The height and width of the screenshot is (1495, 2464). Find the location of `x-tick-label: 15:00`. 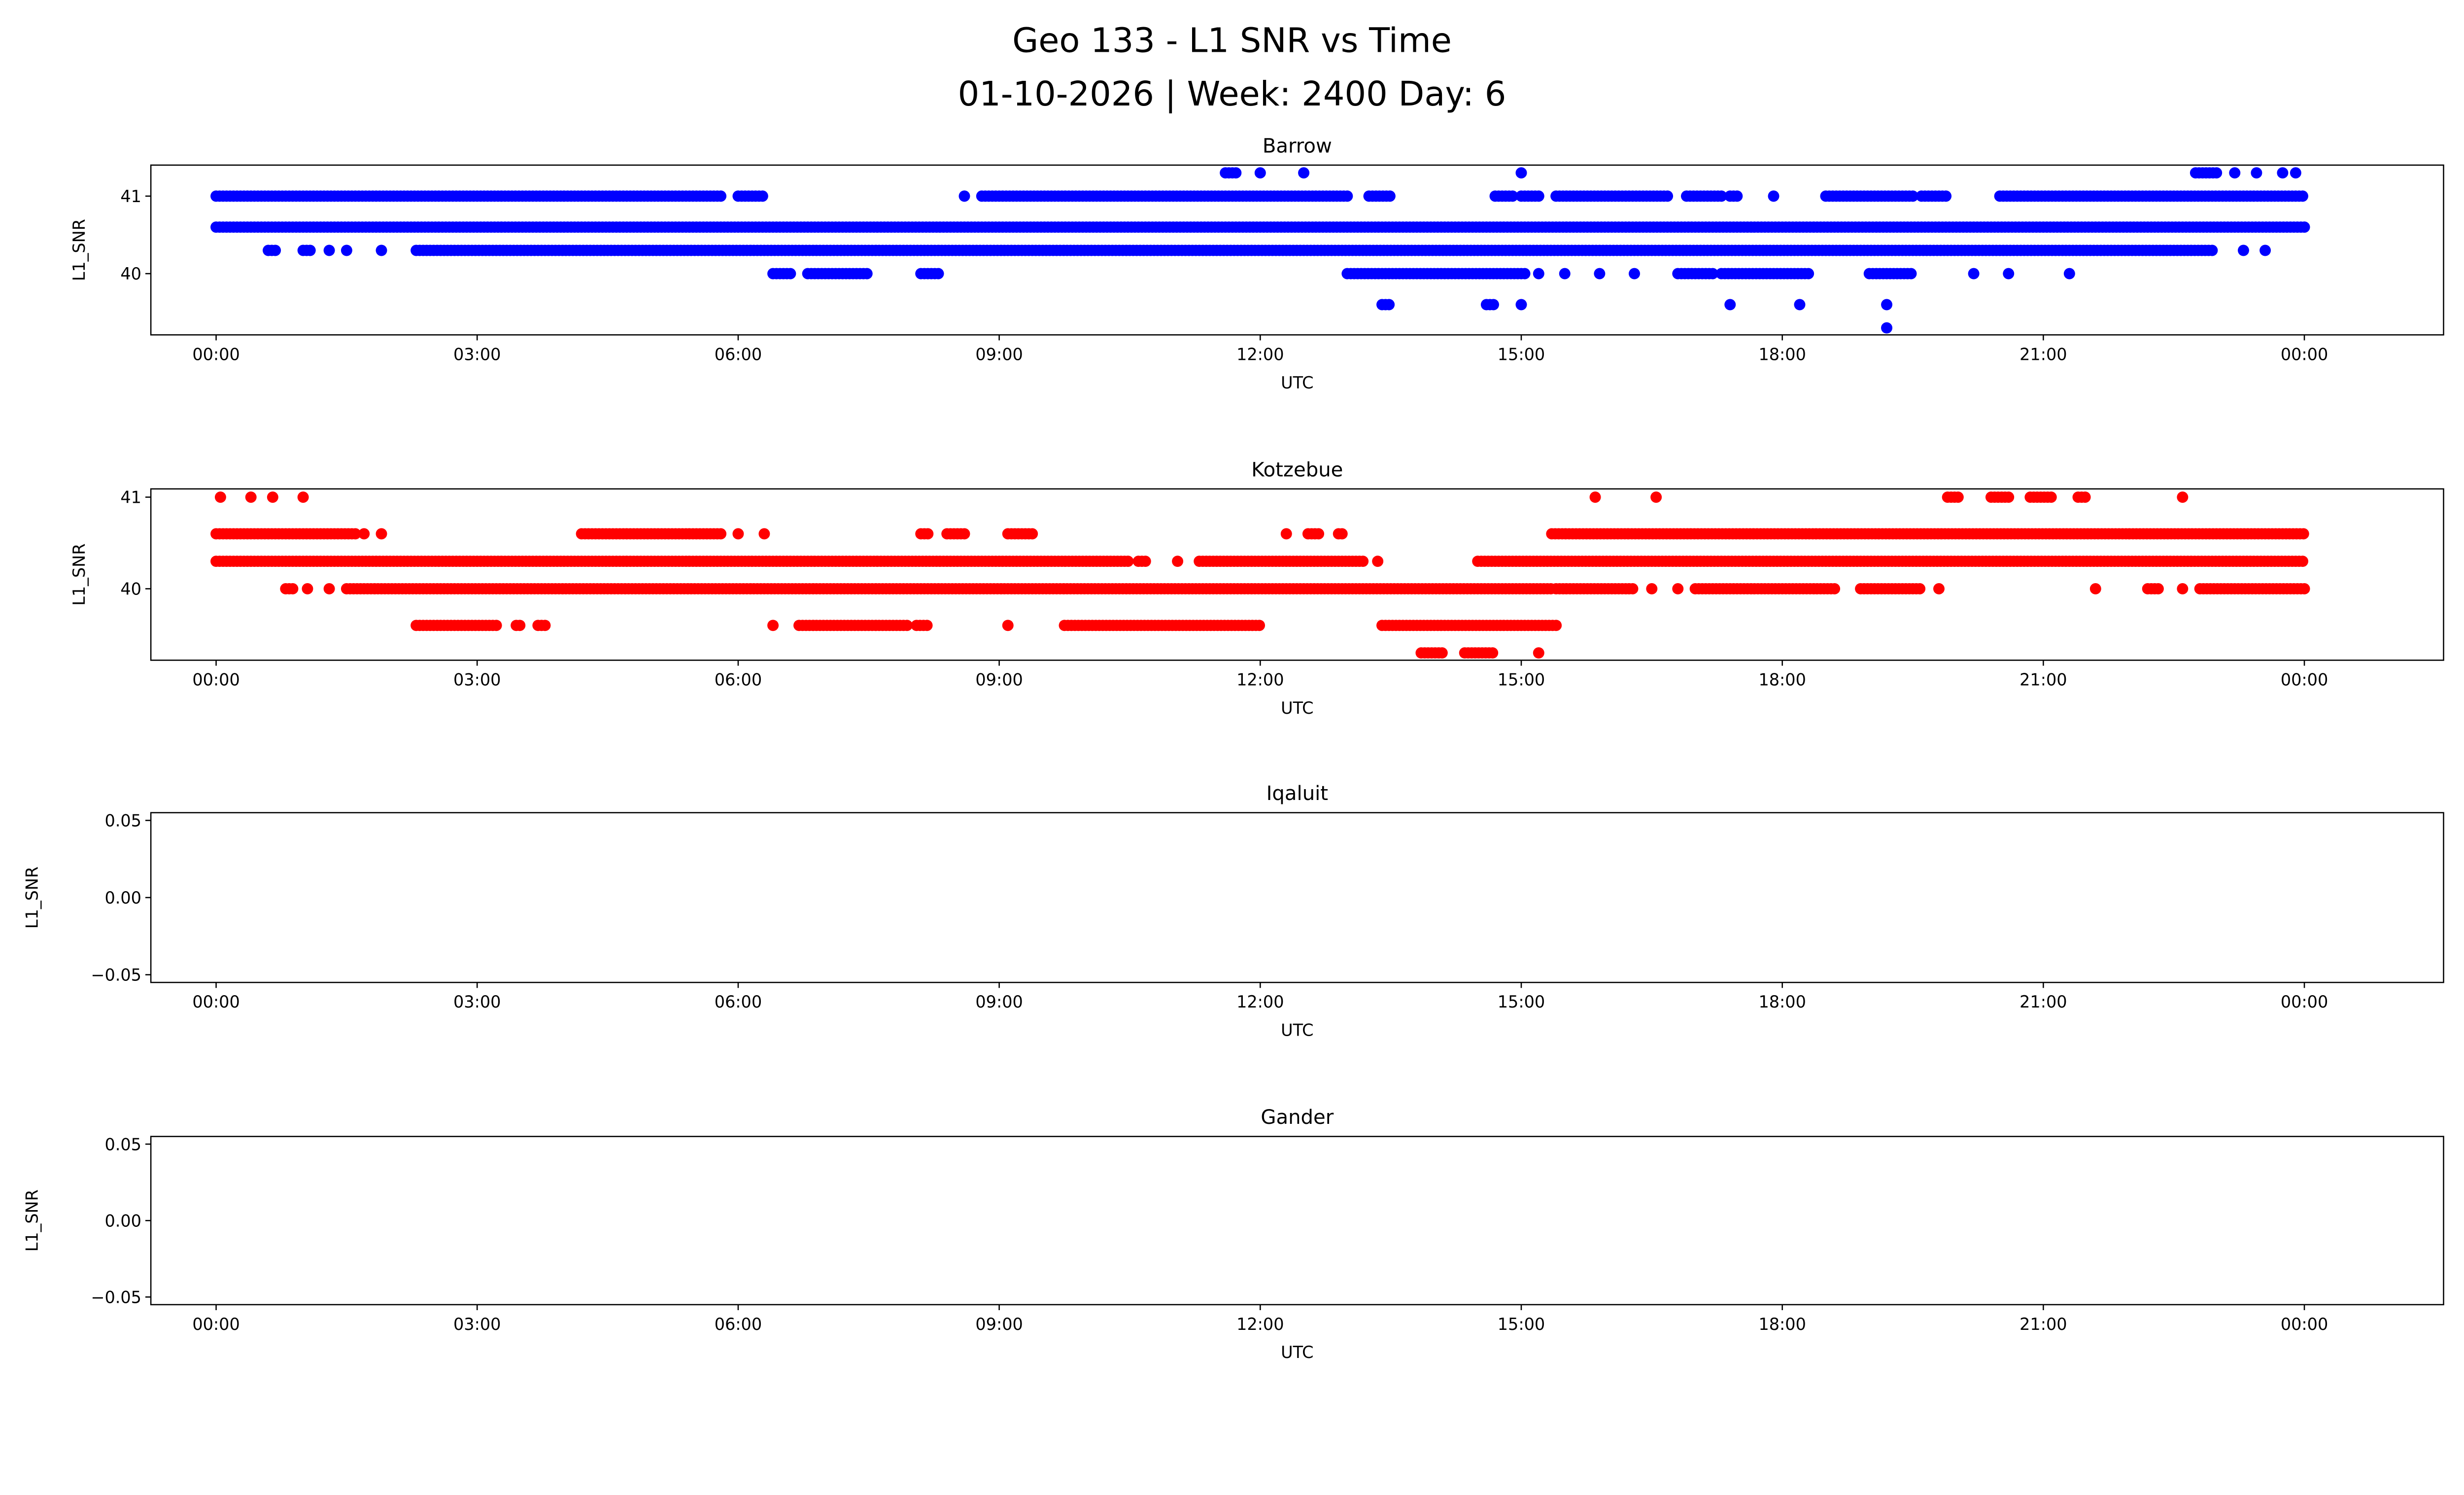

x-tick-label: 15:00 is located at coordinates (1521, 1001).